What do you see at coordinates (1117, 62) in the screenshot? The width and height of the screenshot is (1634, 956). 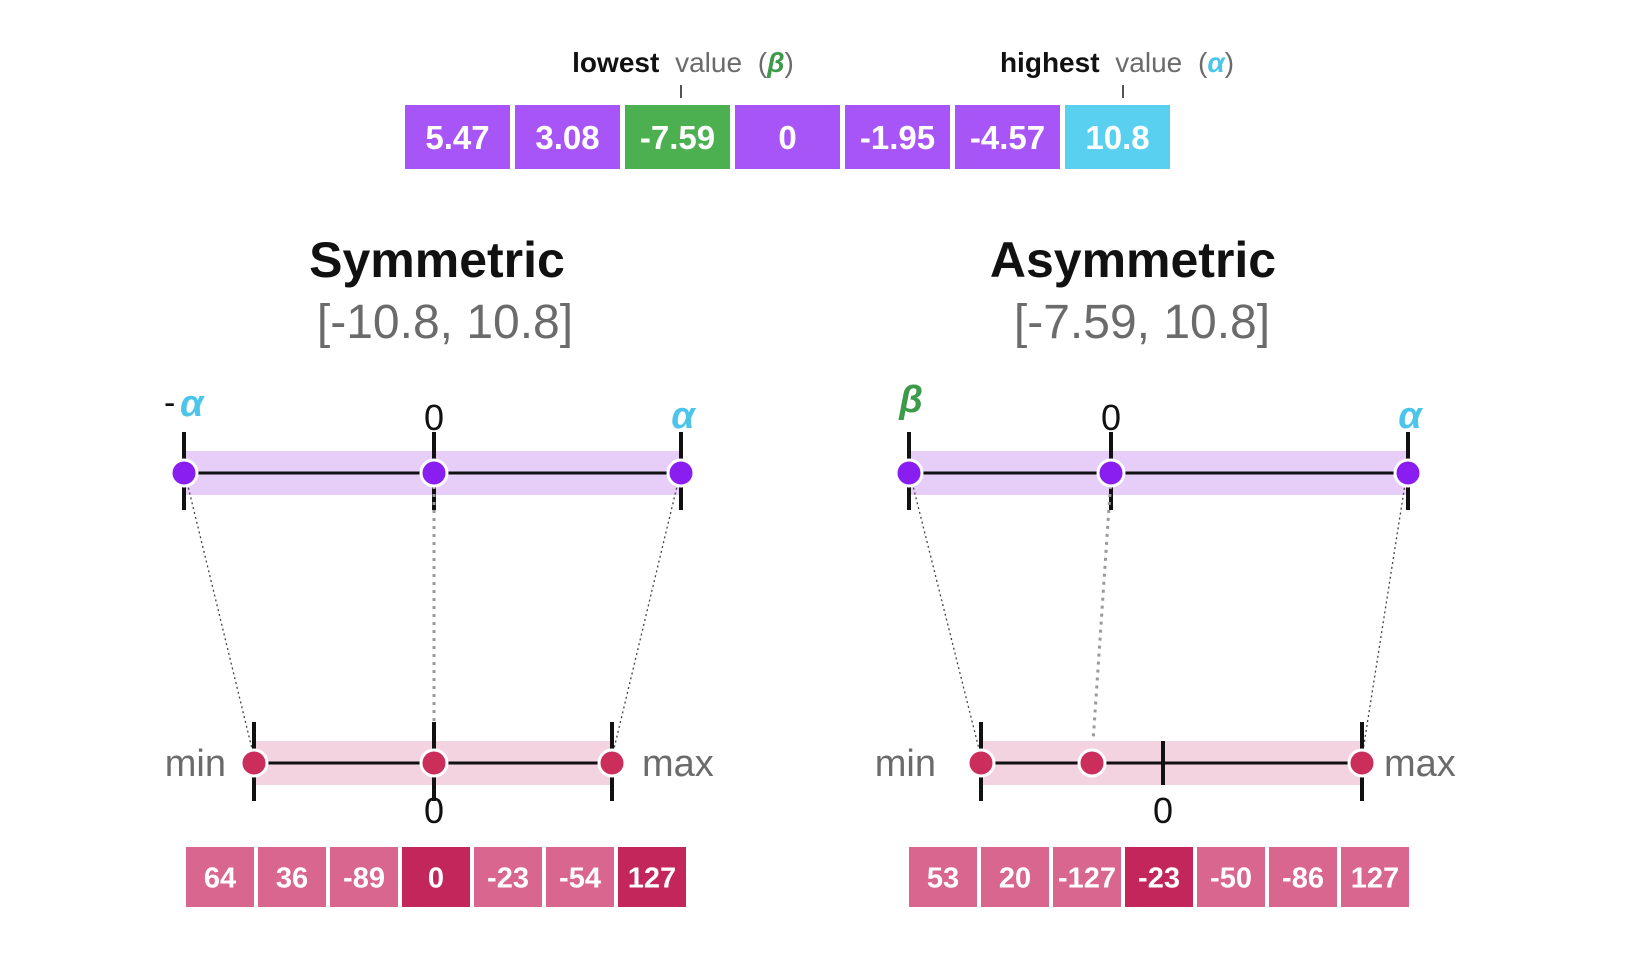 I see `highest-value-label: highest value (α)` at bounding box center [1117, 62].